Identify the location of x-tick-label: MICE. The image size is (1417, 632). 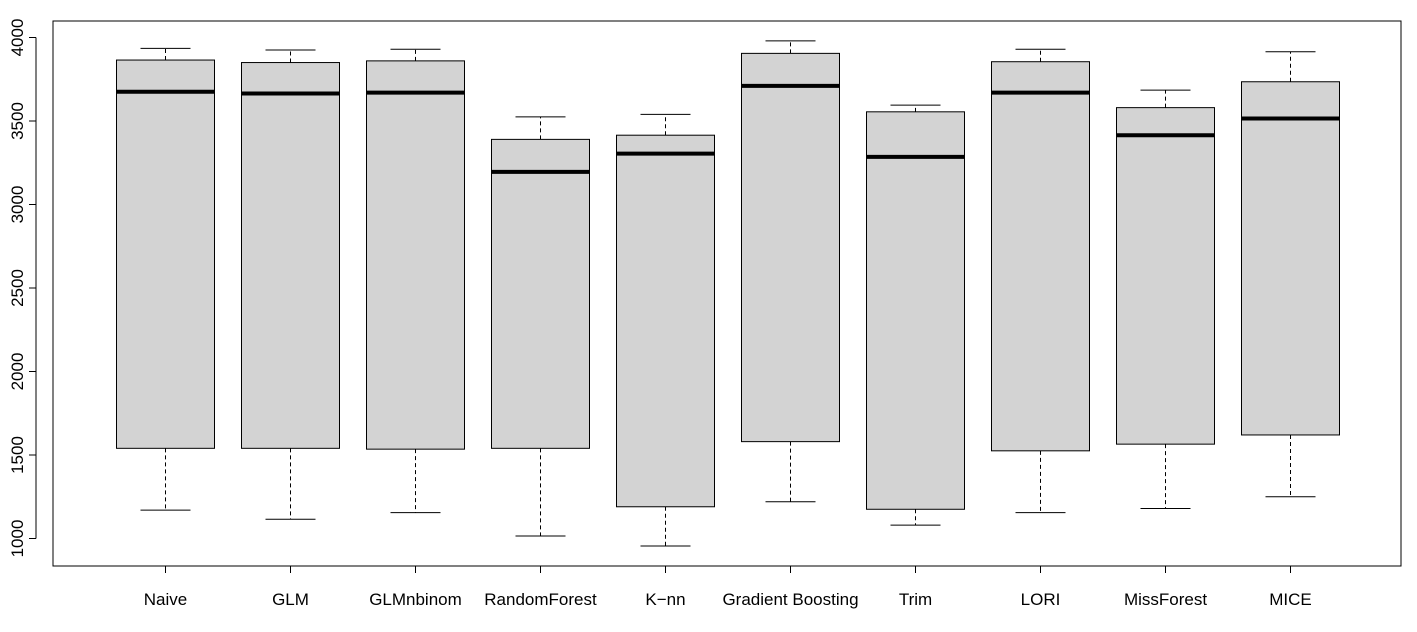
(1290, 599).